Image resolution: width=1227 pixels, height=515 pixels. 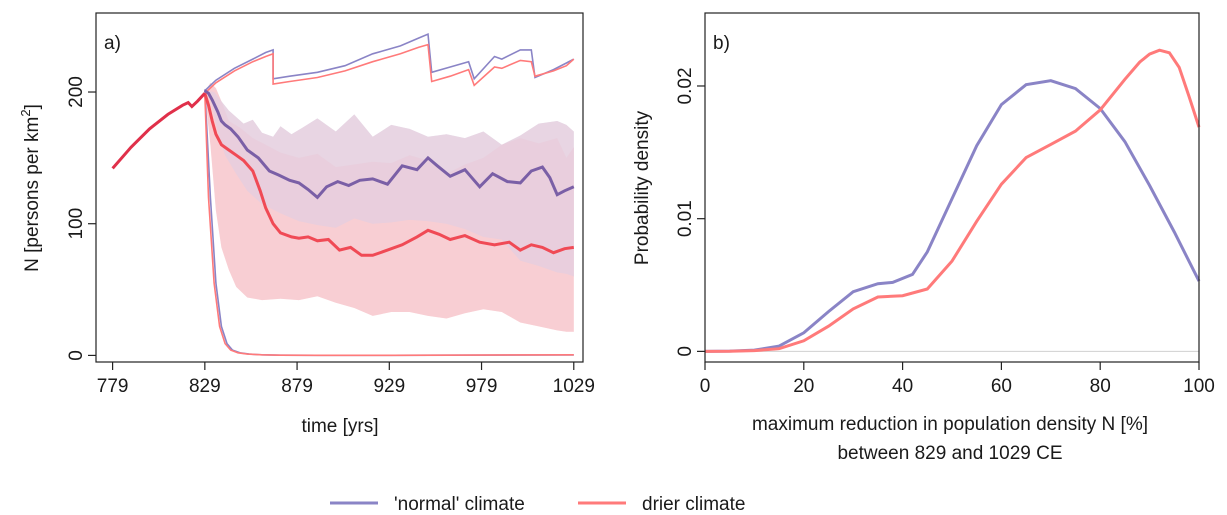 What do you see at coordinates (685, 218) in the screenshot?
I see `panel-b-y-tick-label: 0.01` at bounding box center [685, 218].